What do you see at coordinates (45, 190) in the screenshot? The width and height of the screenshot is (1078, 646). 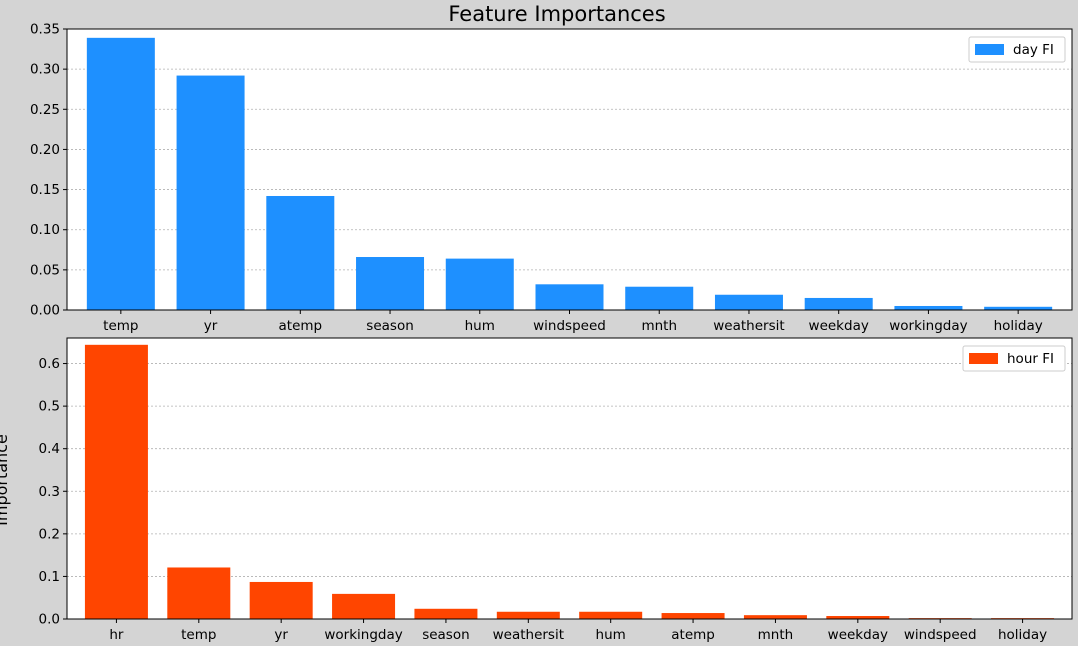 I see `y-tick-label: 0.15` at bounding box center [45, 190].